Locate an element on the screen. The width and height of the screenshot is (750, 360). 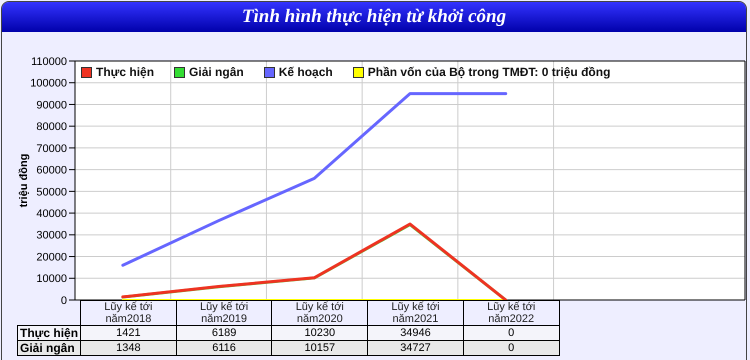
y-tick-label: 80000 is located at coordinates (51, 127).